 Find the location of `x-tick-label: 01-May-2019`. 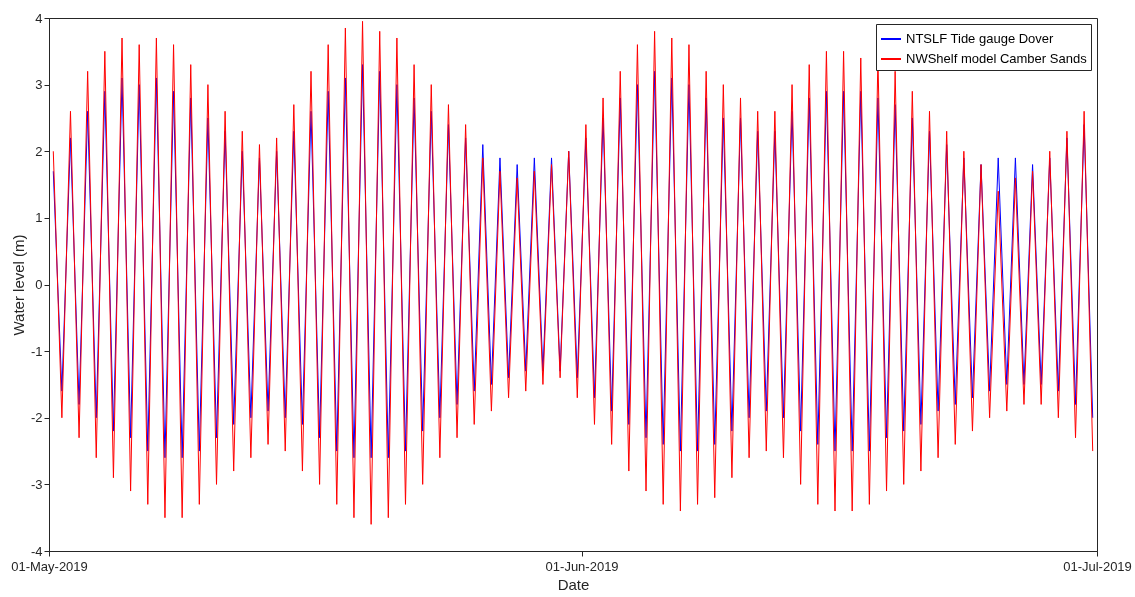

x-tick-label: 01-May-2019 is located at coordinates (49, 566).